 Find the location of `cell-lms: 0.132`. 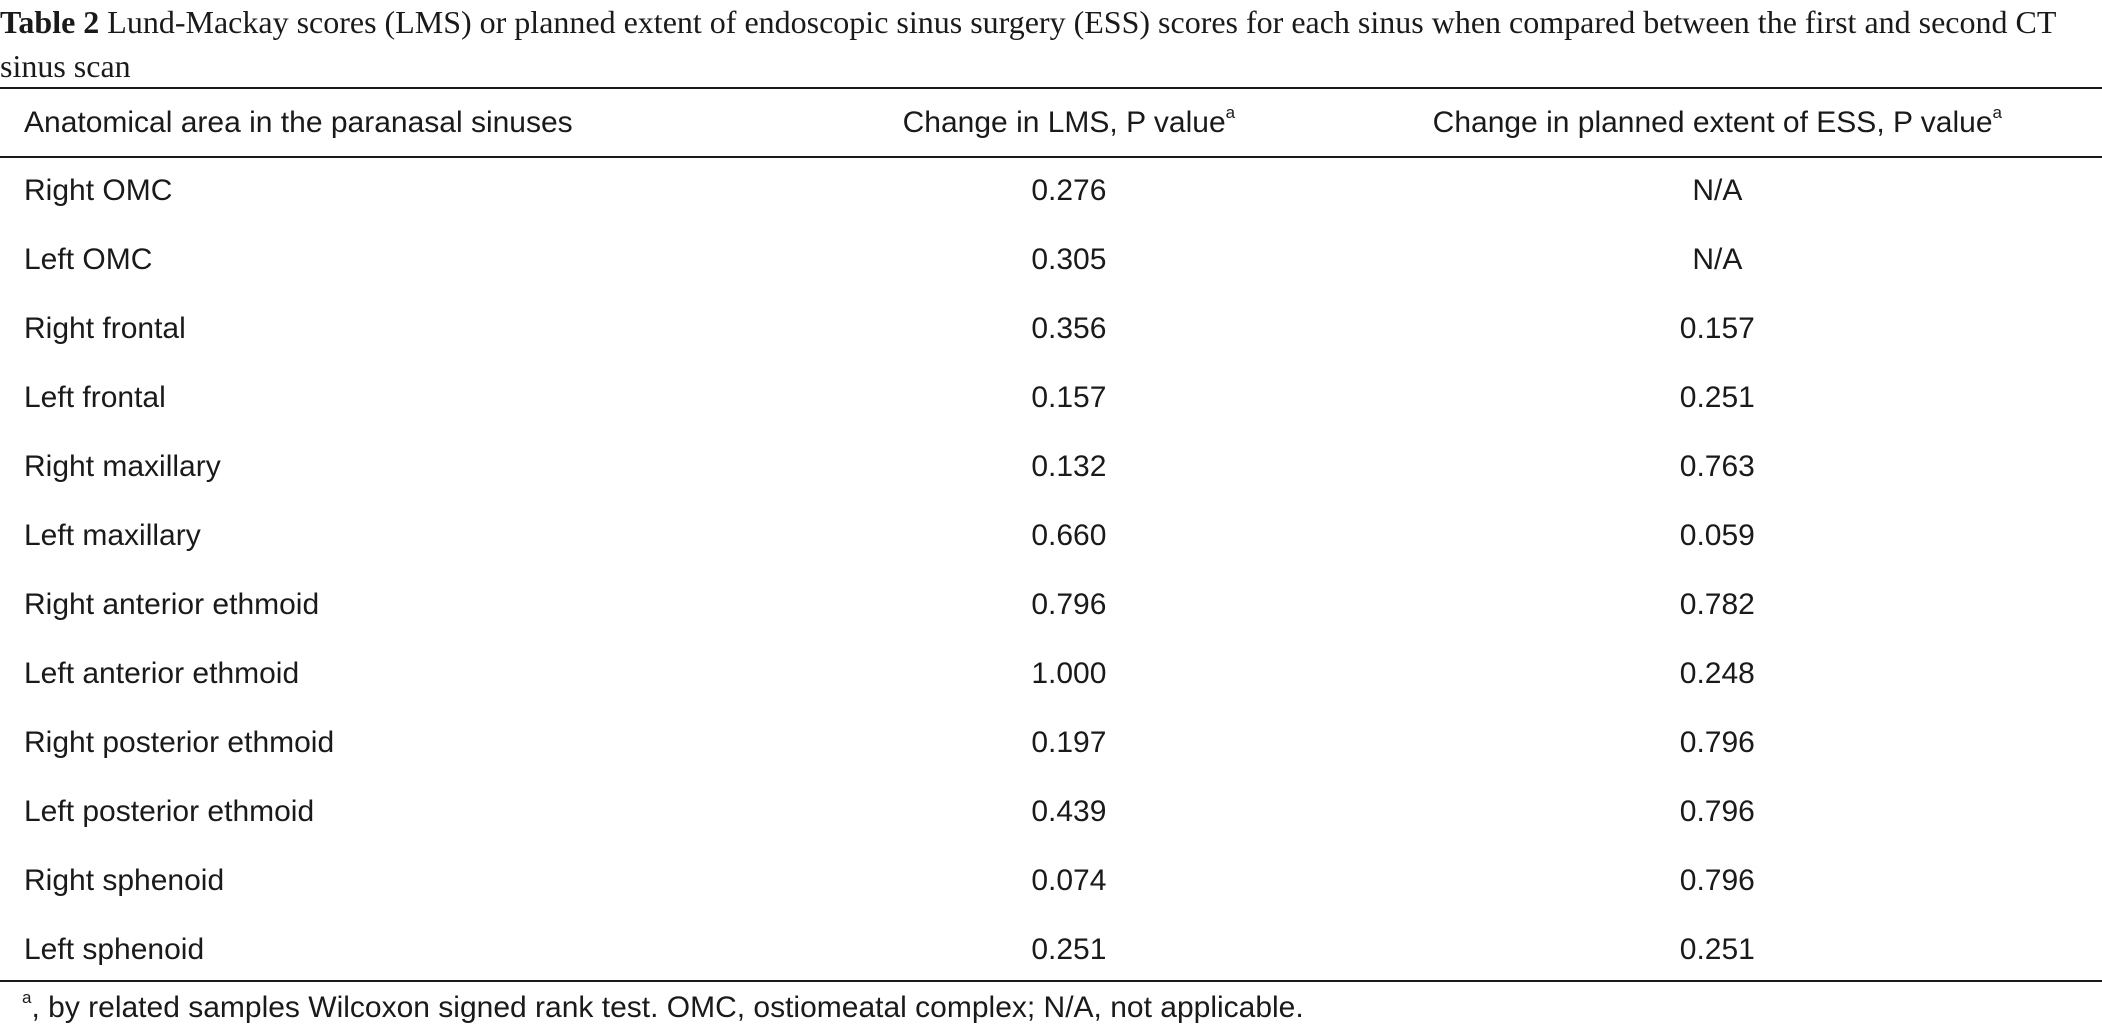

cell-lms: 0.132 is located at coordinates (1069, 466).